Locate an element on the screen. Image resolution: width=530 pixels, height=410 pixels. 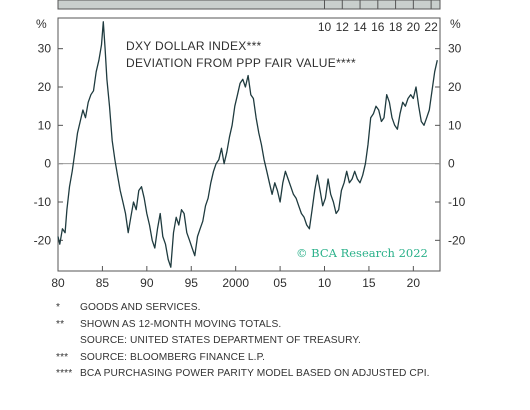
top-tick-label: 20 is located at coordinates (414, 27).